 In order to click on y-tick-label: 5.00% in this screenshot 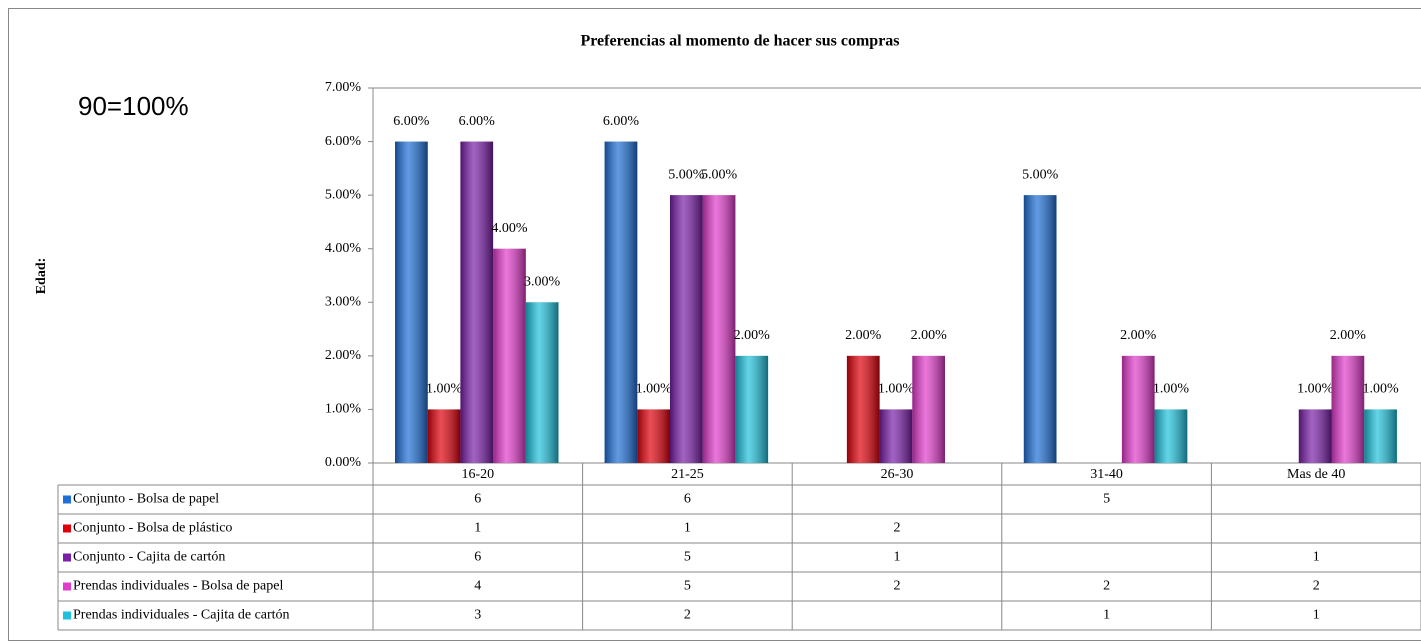, I will do `click(343, 194)`.